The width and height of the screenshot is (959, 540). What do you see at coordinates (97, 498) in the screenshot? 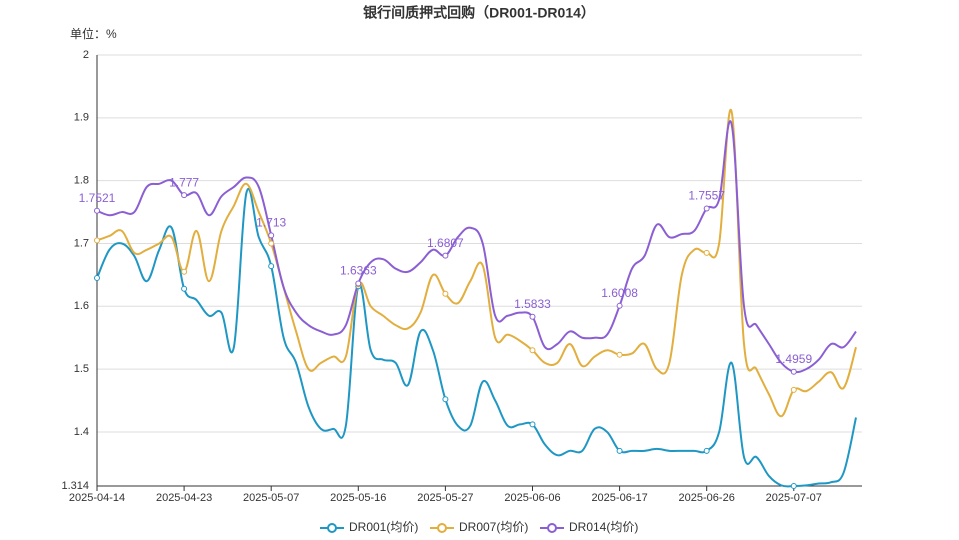
I see `x-tick-label: 2025-04-14` at bounding box center [97, 498].